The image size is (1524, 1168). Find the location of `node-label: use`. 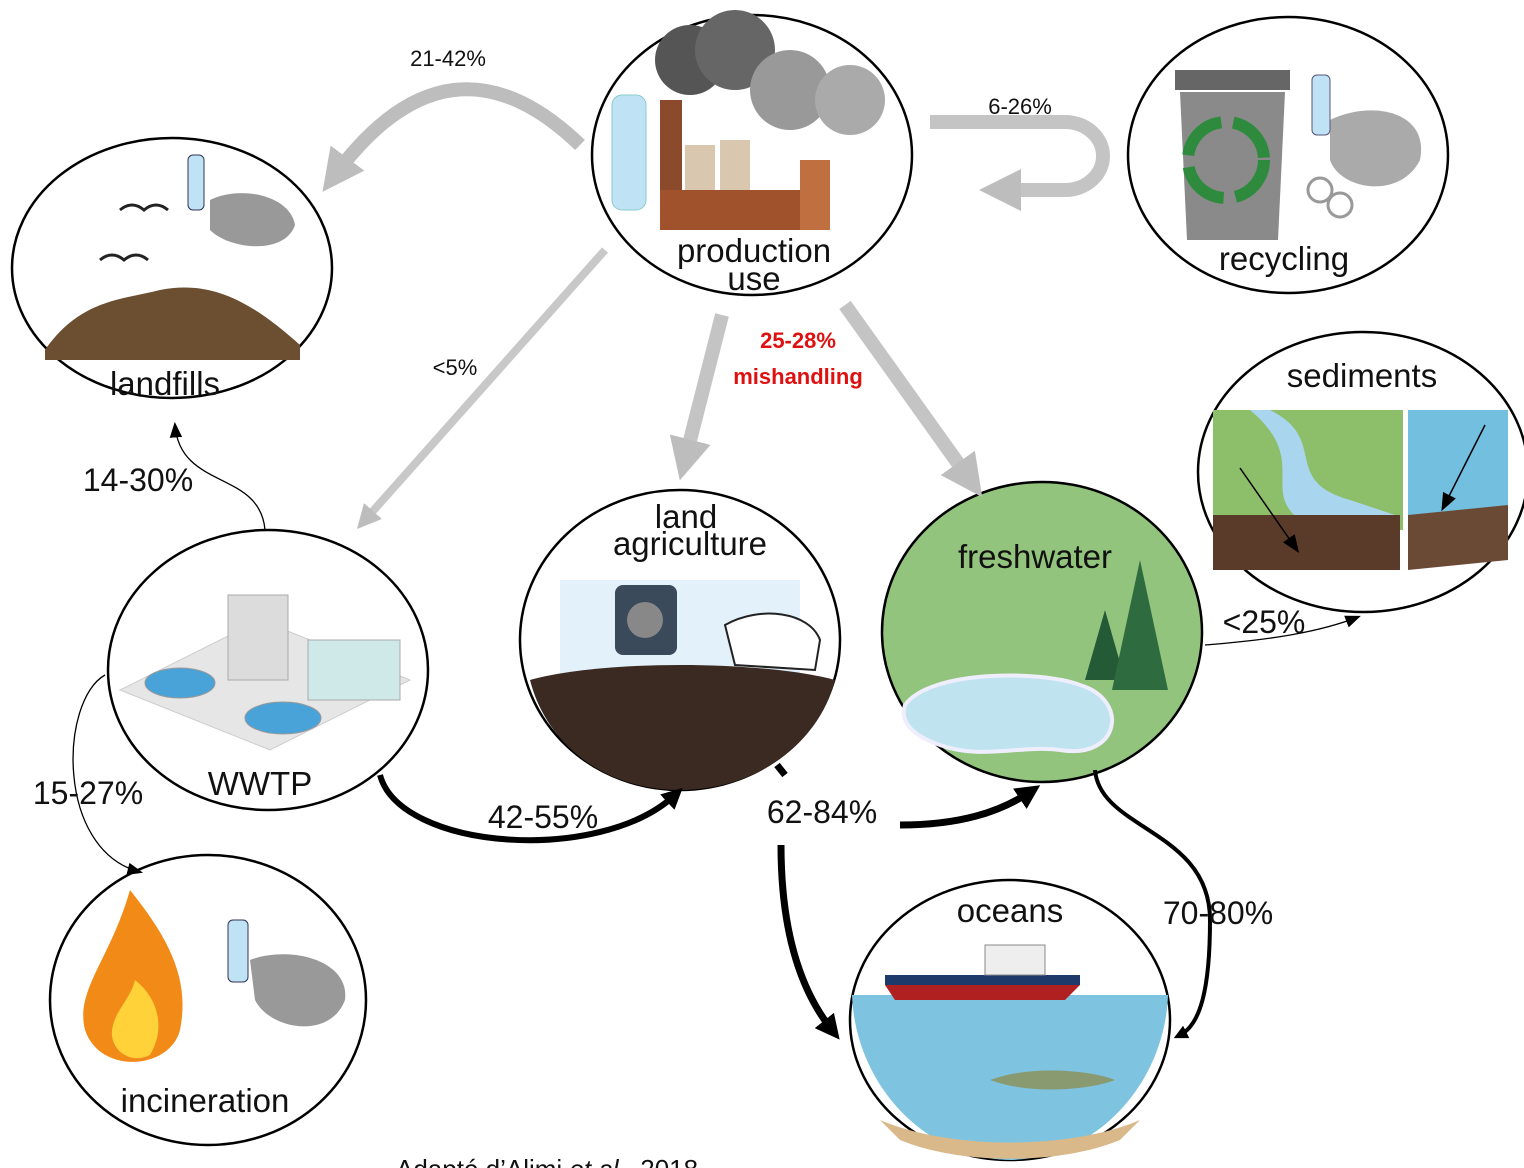

node-label: use is located at coordinates (753, 278).